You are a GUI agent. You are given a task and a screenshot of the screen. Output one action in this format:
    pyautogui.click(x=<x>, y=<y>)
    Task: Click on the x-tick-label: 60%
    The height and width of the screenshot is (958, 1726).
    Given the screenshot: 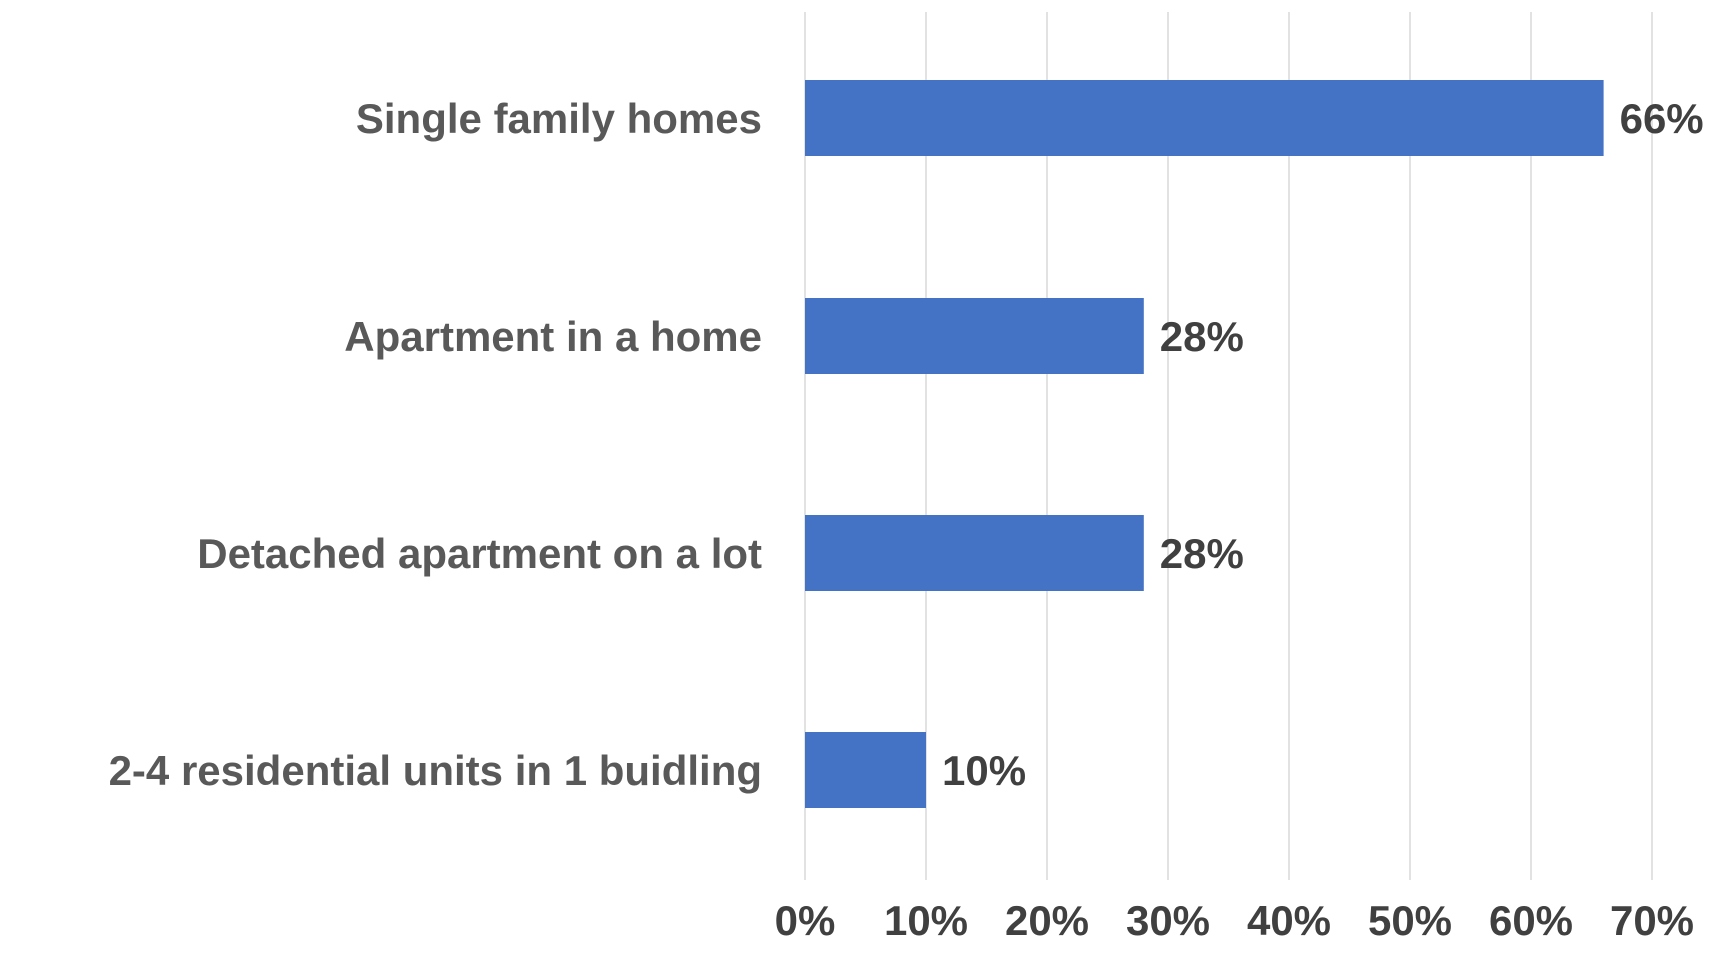 What is the action you would take?
    pyautogui.click(x=1531, y=920)
    